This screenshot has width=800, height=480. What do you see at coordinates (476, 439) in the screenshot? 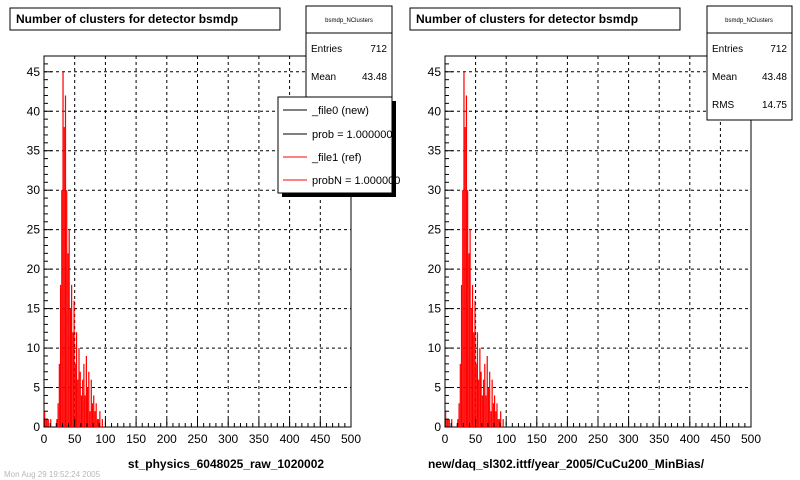
I see `right-x-tick-label: 50` at bounding box center [476, 439].